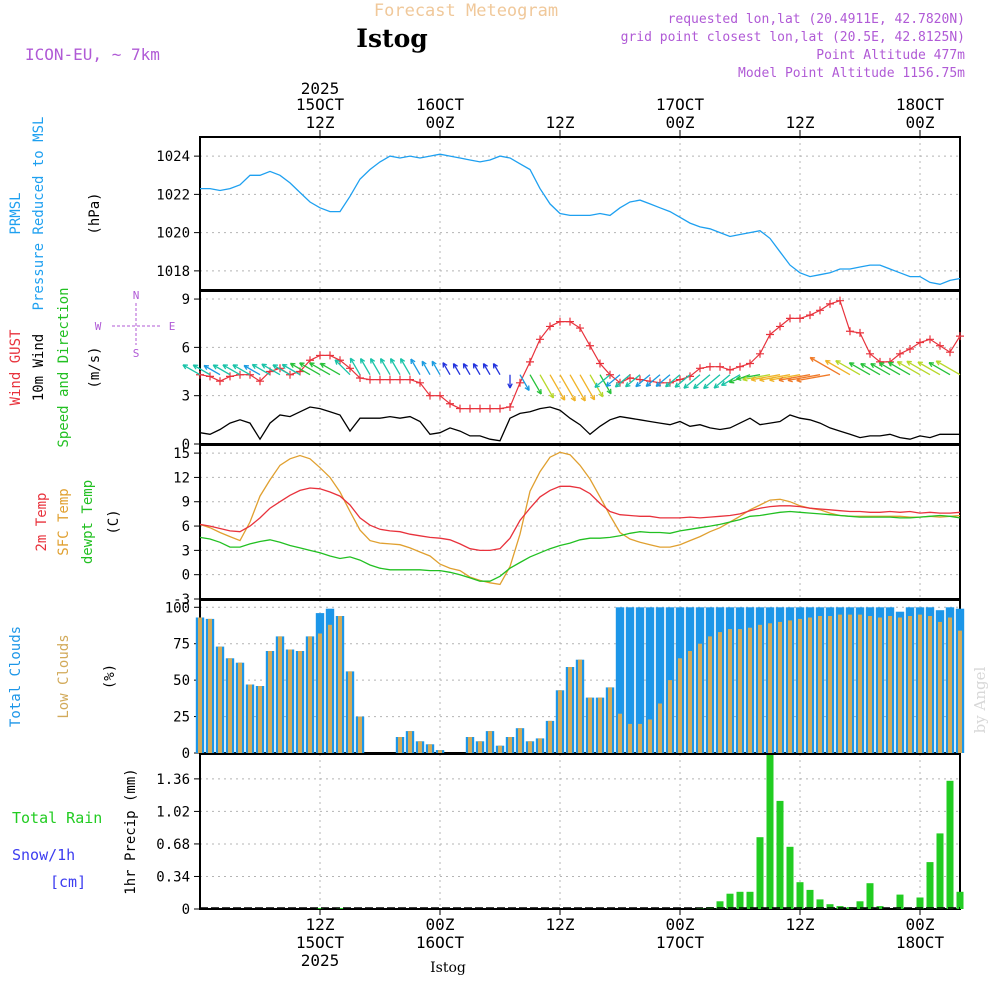 The height and width of the screenshot is (1000, 1000). I want to click on panel-title-line: 2m Temp, so click(42, 521).